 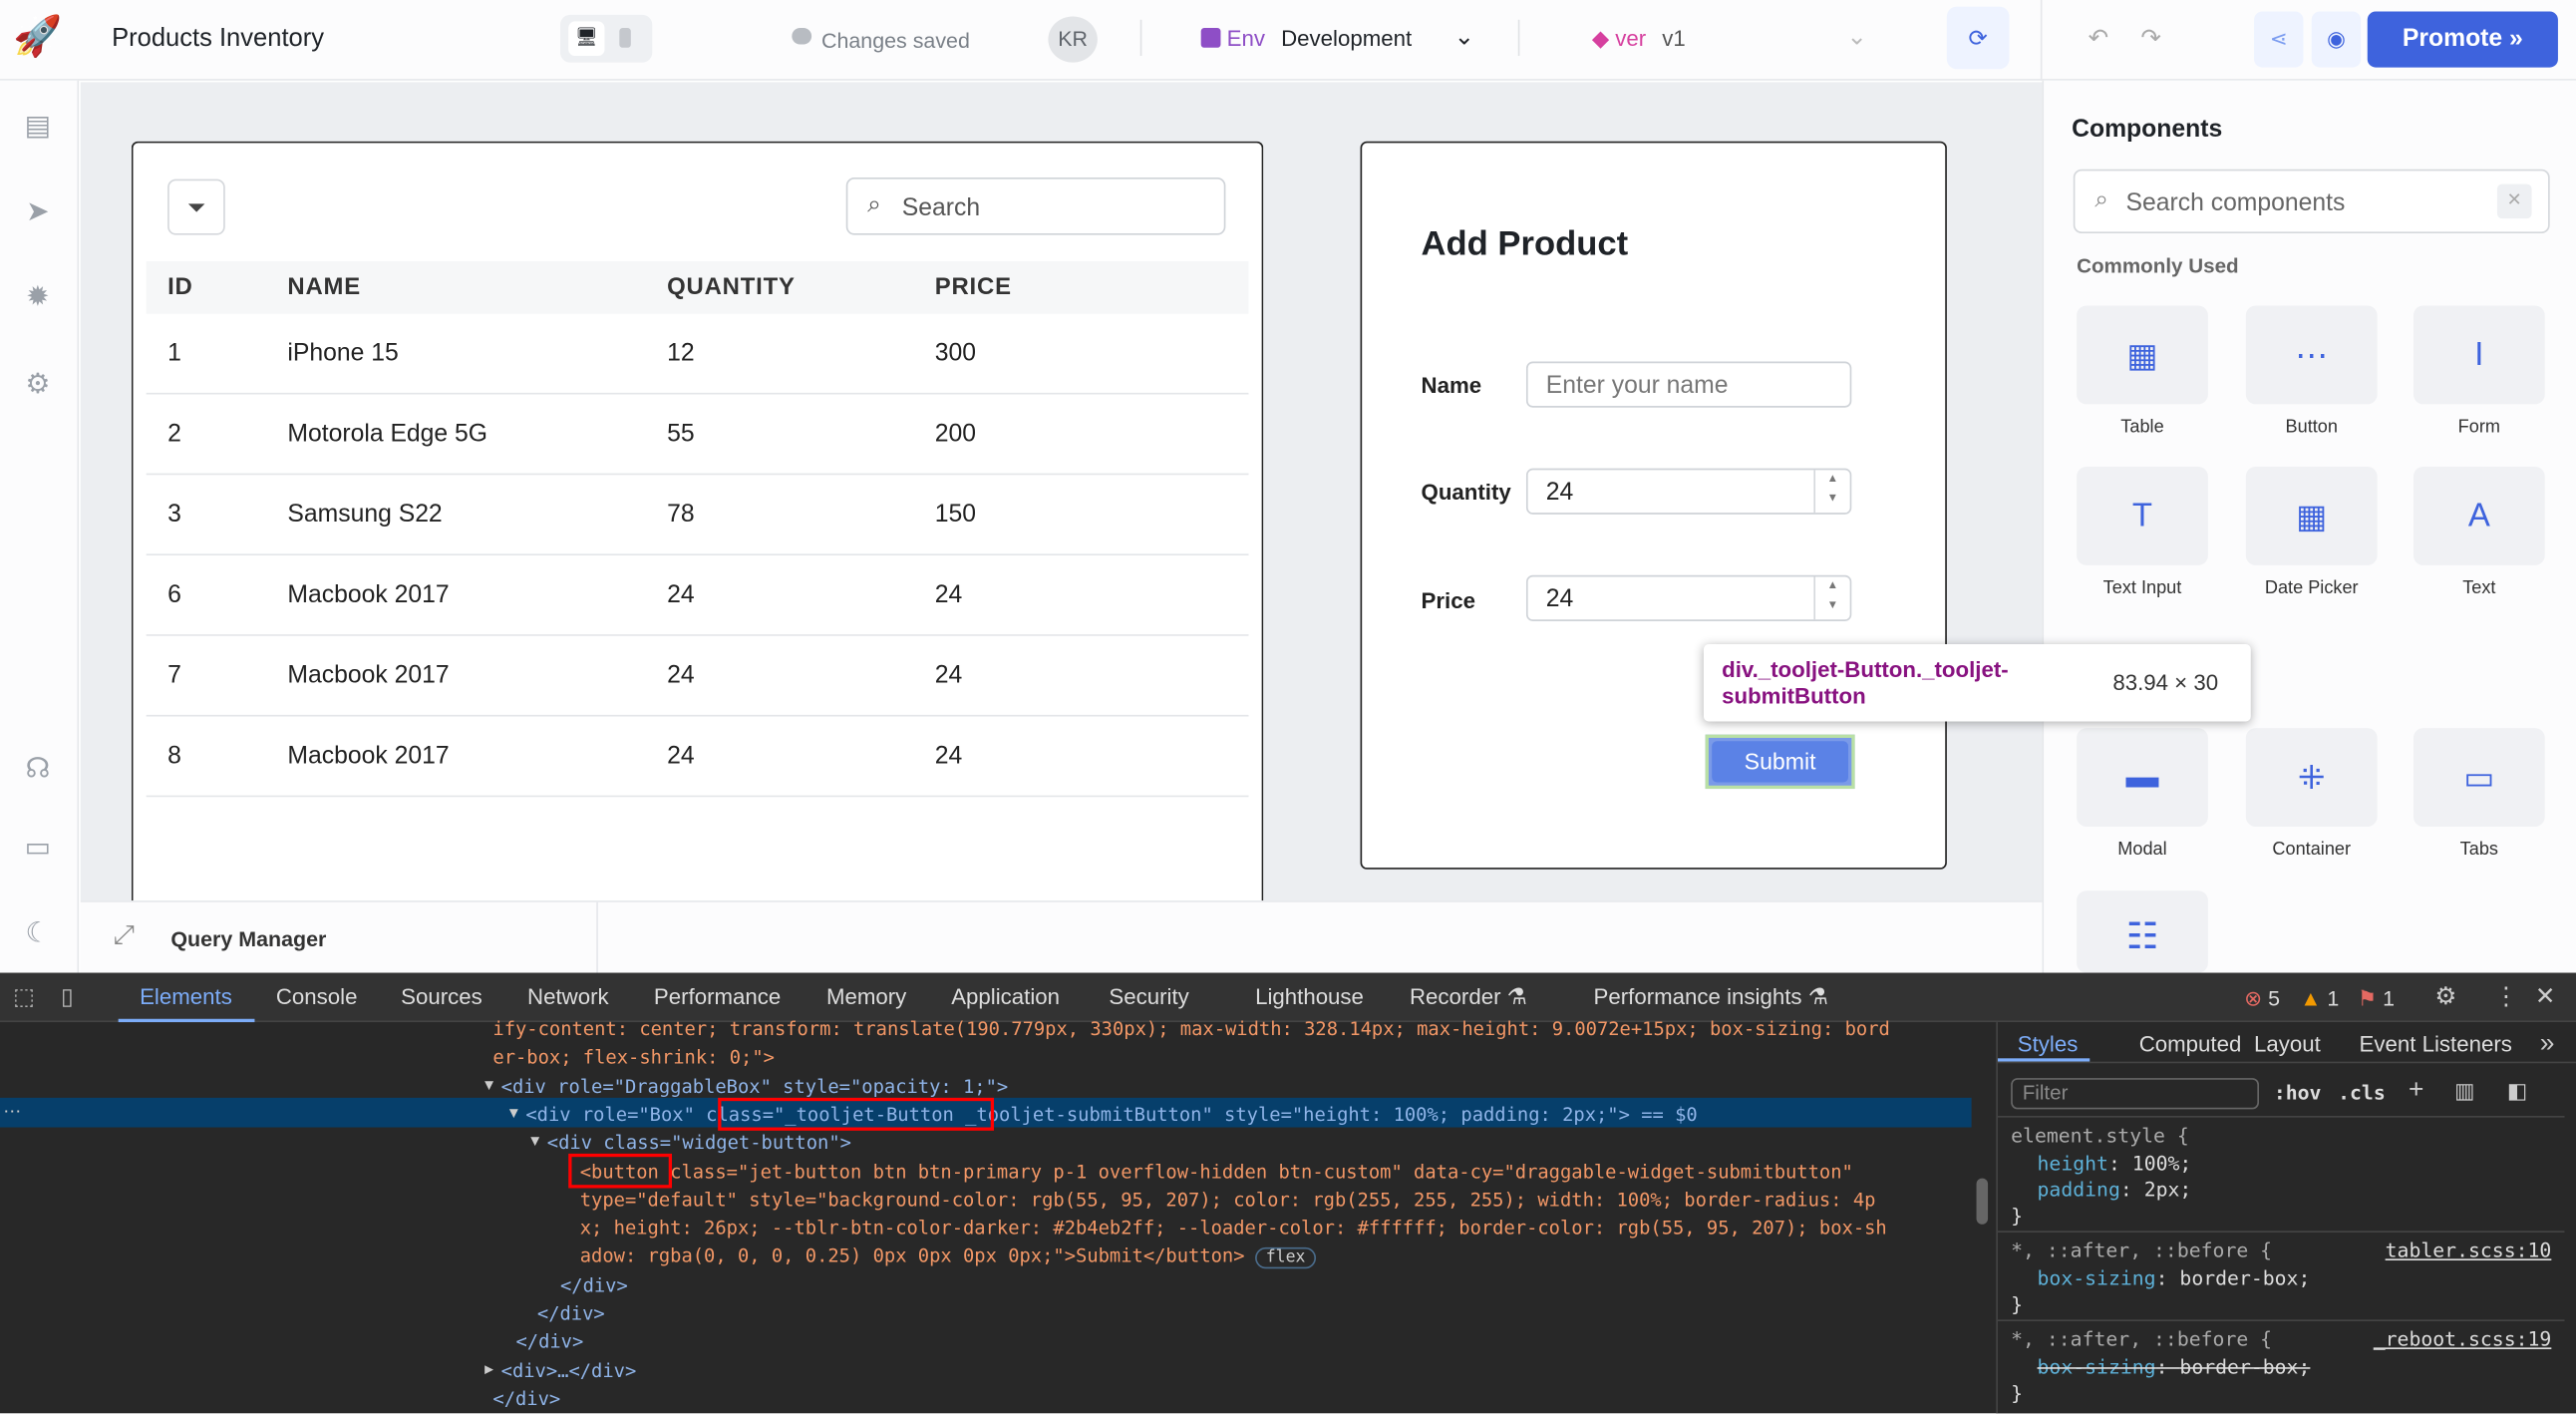 What do you see at coordinates (2190, 1044) in the screenshot?
I see `styles-tab-computed: Computed` at bounding box center [2190, 1044].